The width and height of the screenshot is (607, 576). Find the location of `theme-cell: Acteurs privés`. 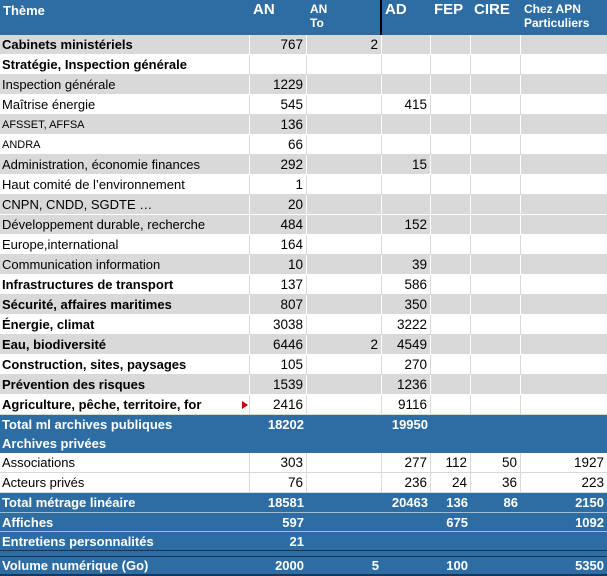

theme-cell: Acteurs privés is located at coordinates (125, 483).